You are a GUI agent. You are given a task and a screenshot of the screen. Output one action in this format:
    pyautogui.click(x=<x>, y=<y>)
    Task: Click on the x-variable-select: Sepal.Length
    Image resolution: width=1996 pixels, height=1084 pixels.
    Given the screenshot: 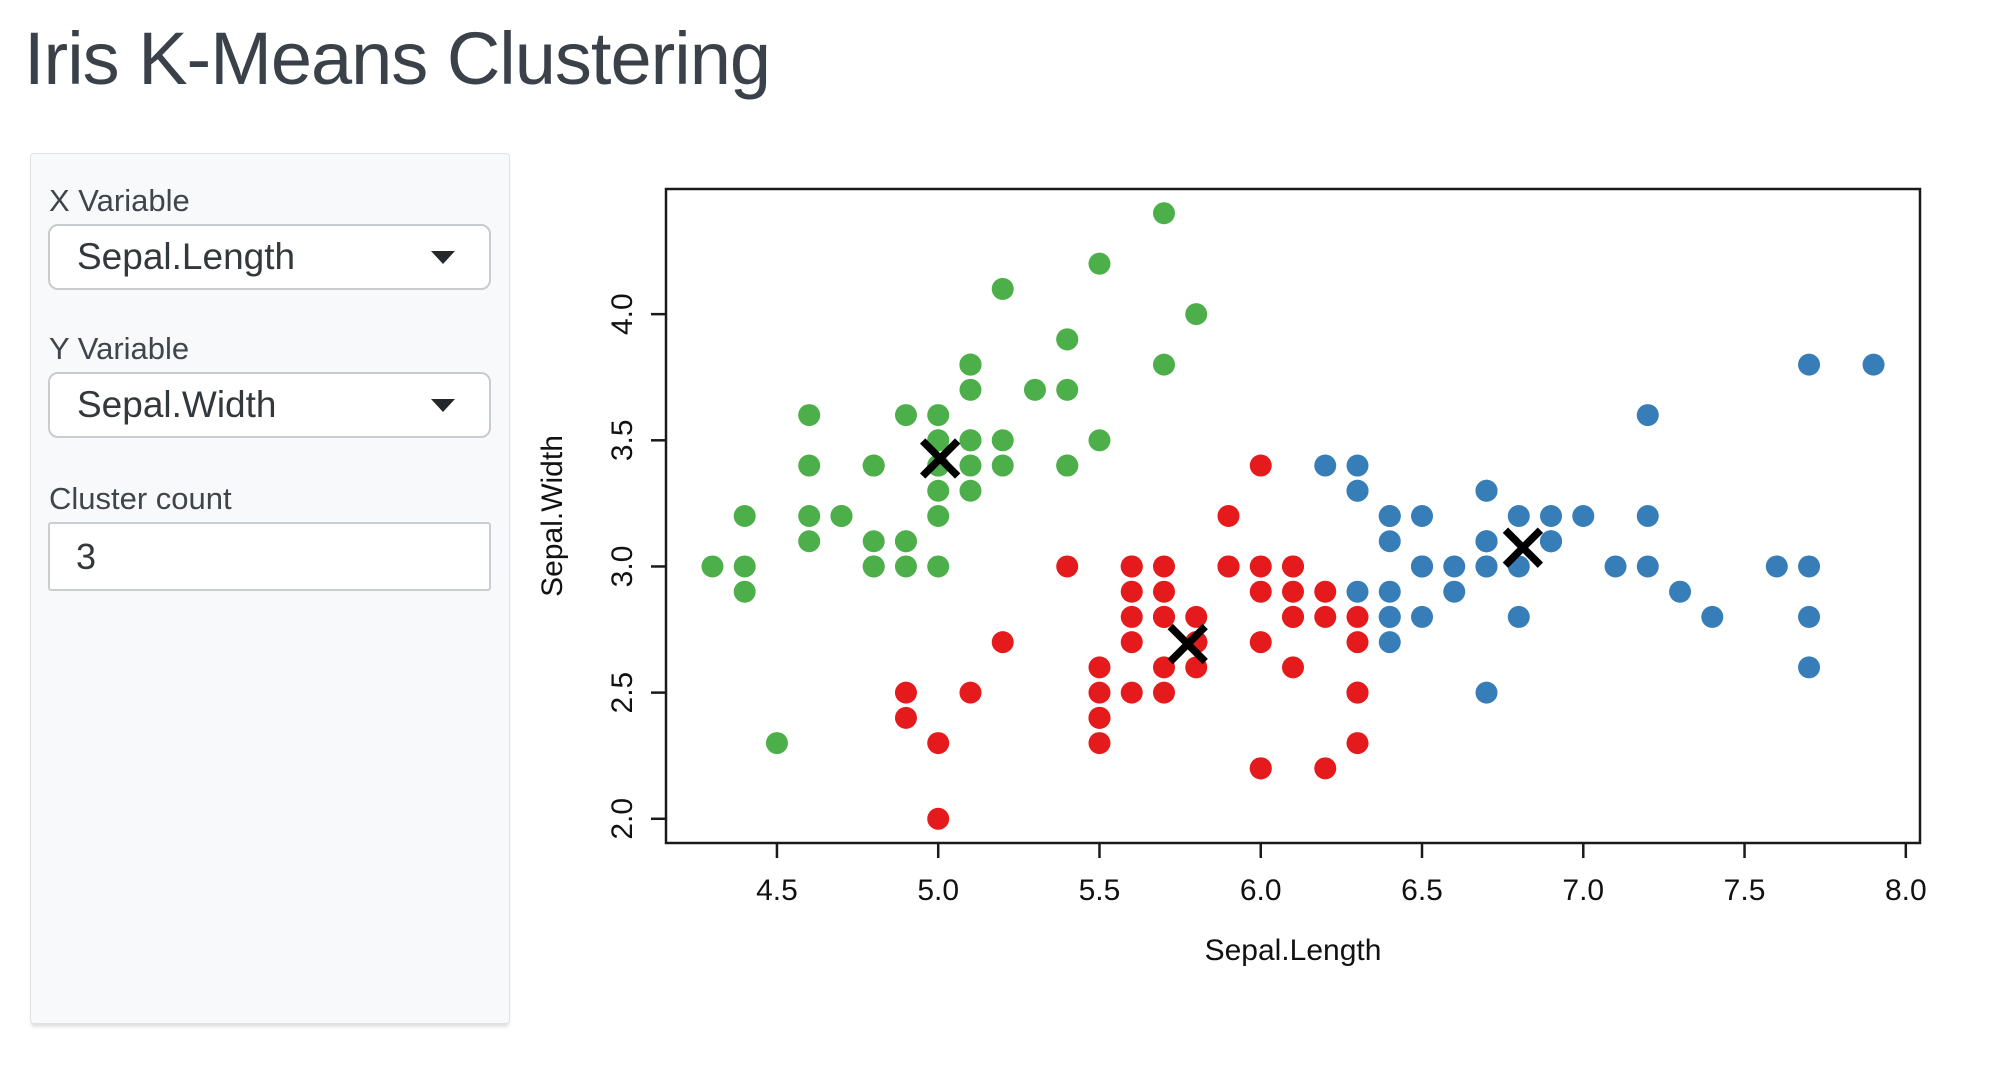 What is the action you would take?
    pyautogui.click(x=269, y=257)
    